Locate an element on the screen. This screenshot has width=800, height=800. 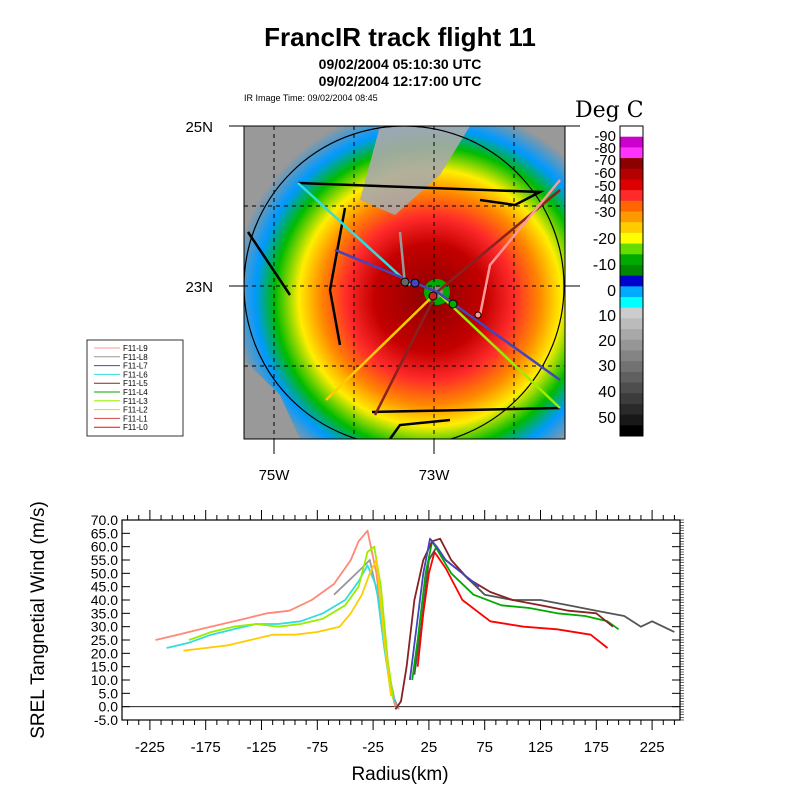
legend-label: F11-L0 is located at coordinates (135, 427).